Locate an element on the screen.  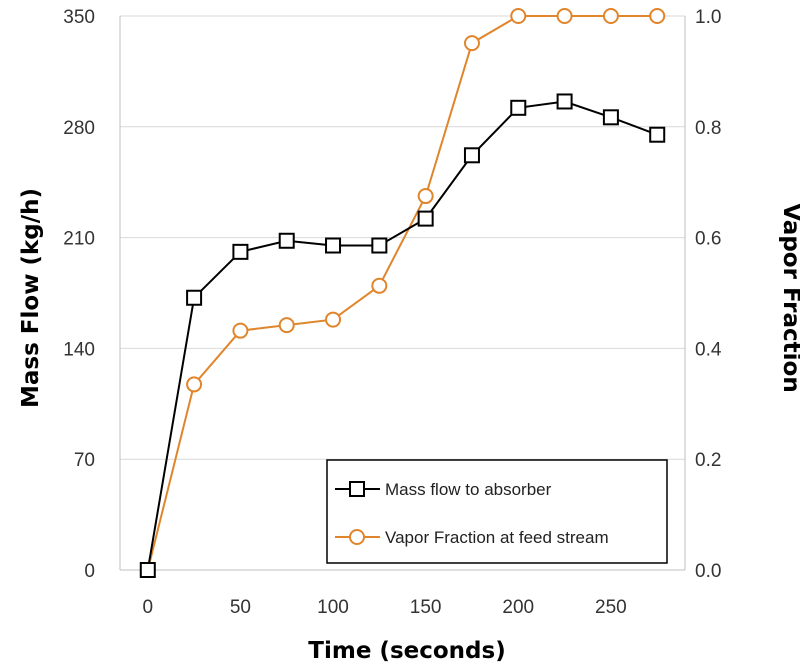
x-tick-label-0: 0 is located at coordinates (147, 607).